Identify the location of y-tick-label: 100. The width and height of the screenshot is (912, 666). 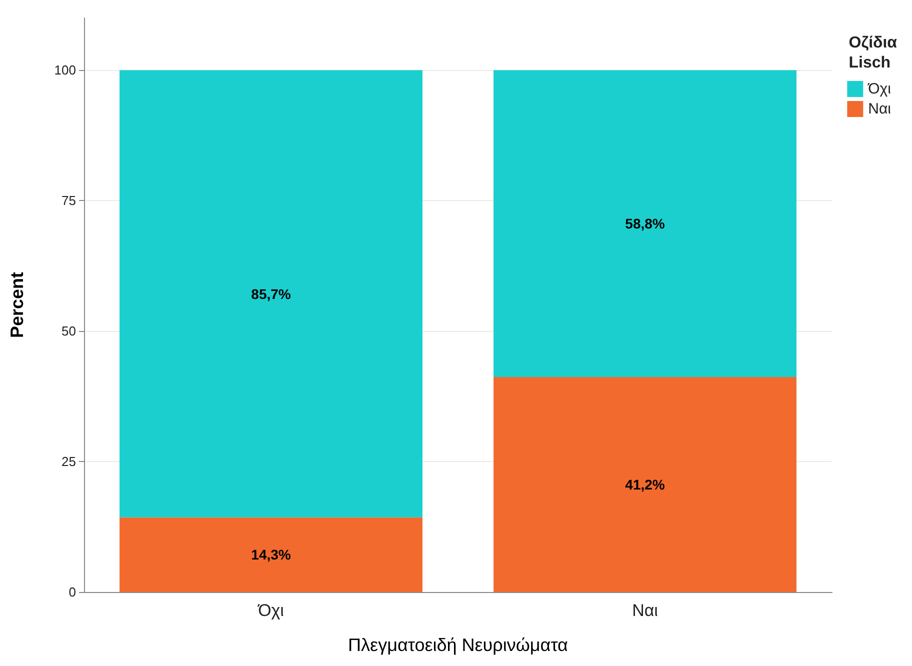
(65, 70).